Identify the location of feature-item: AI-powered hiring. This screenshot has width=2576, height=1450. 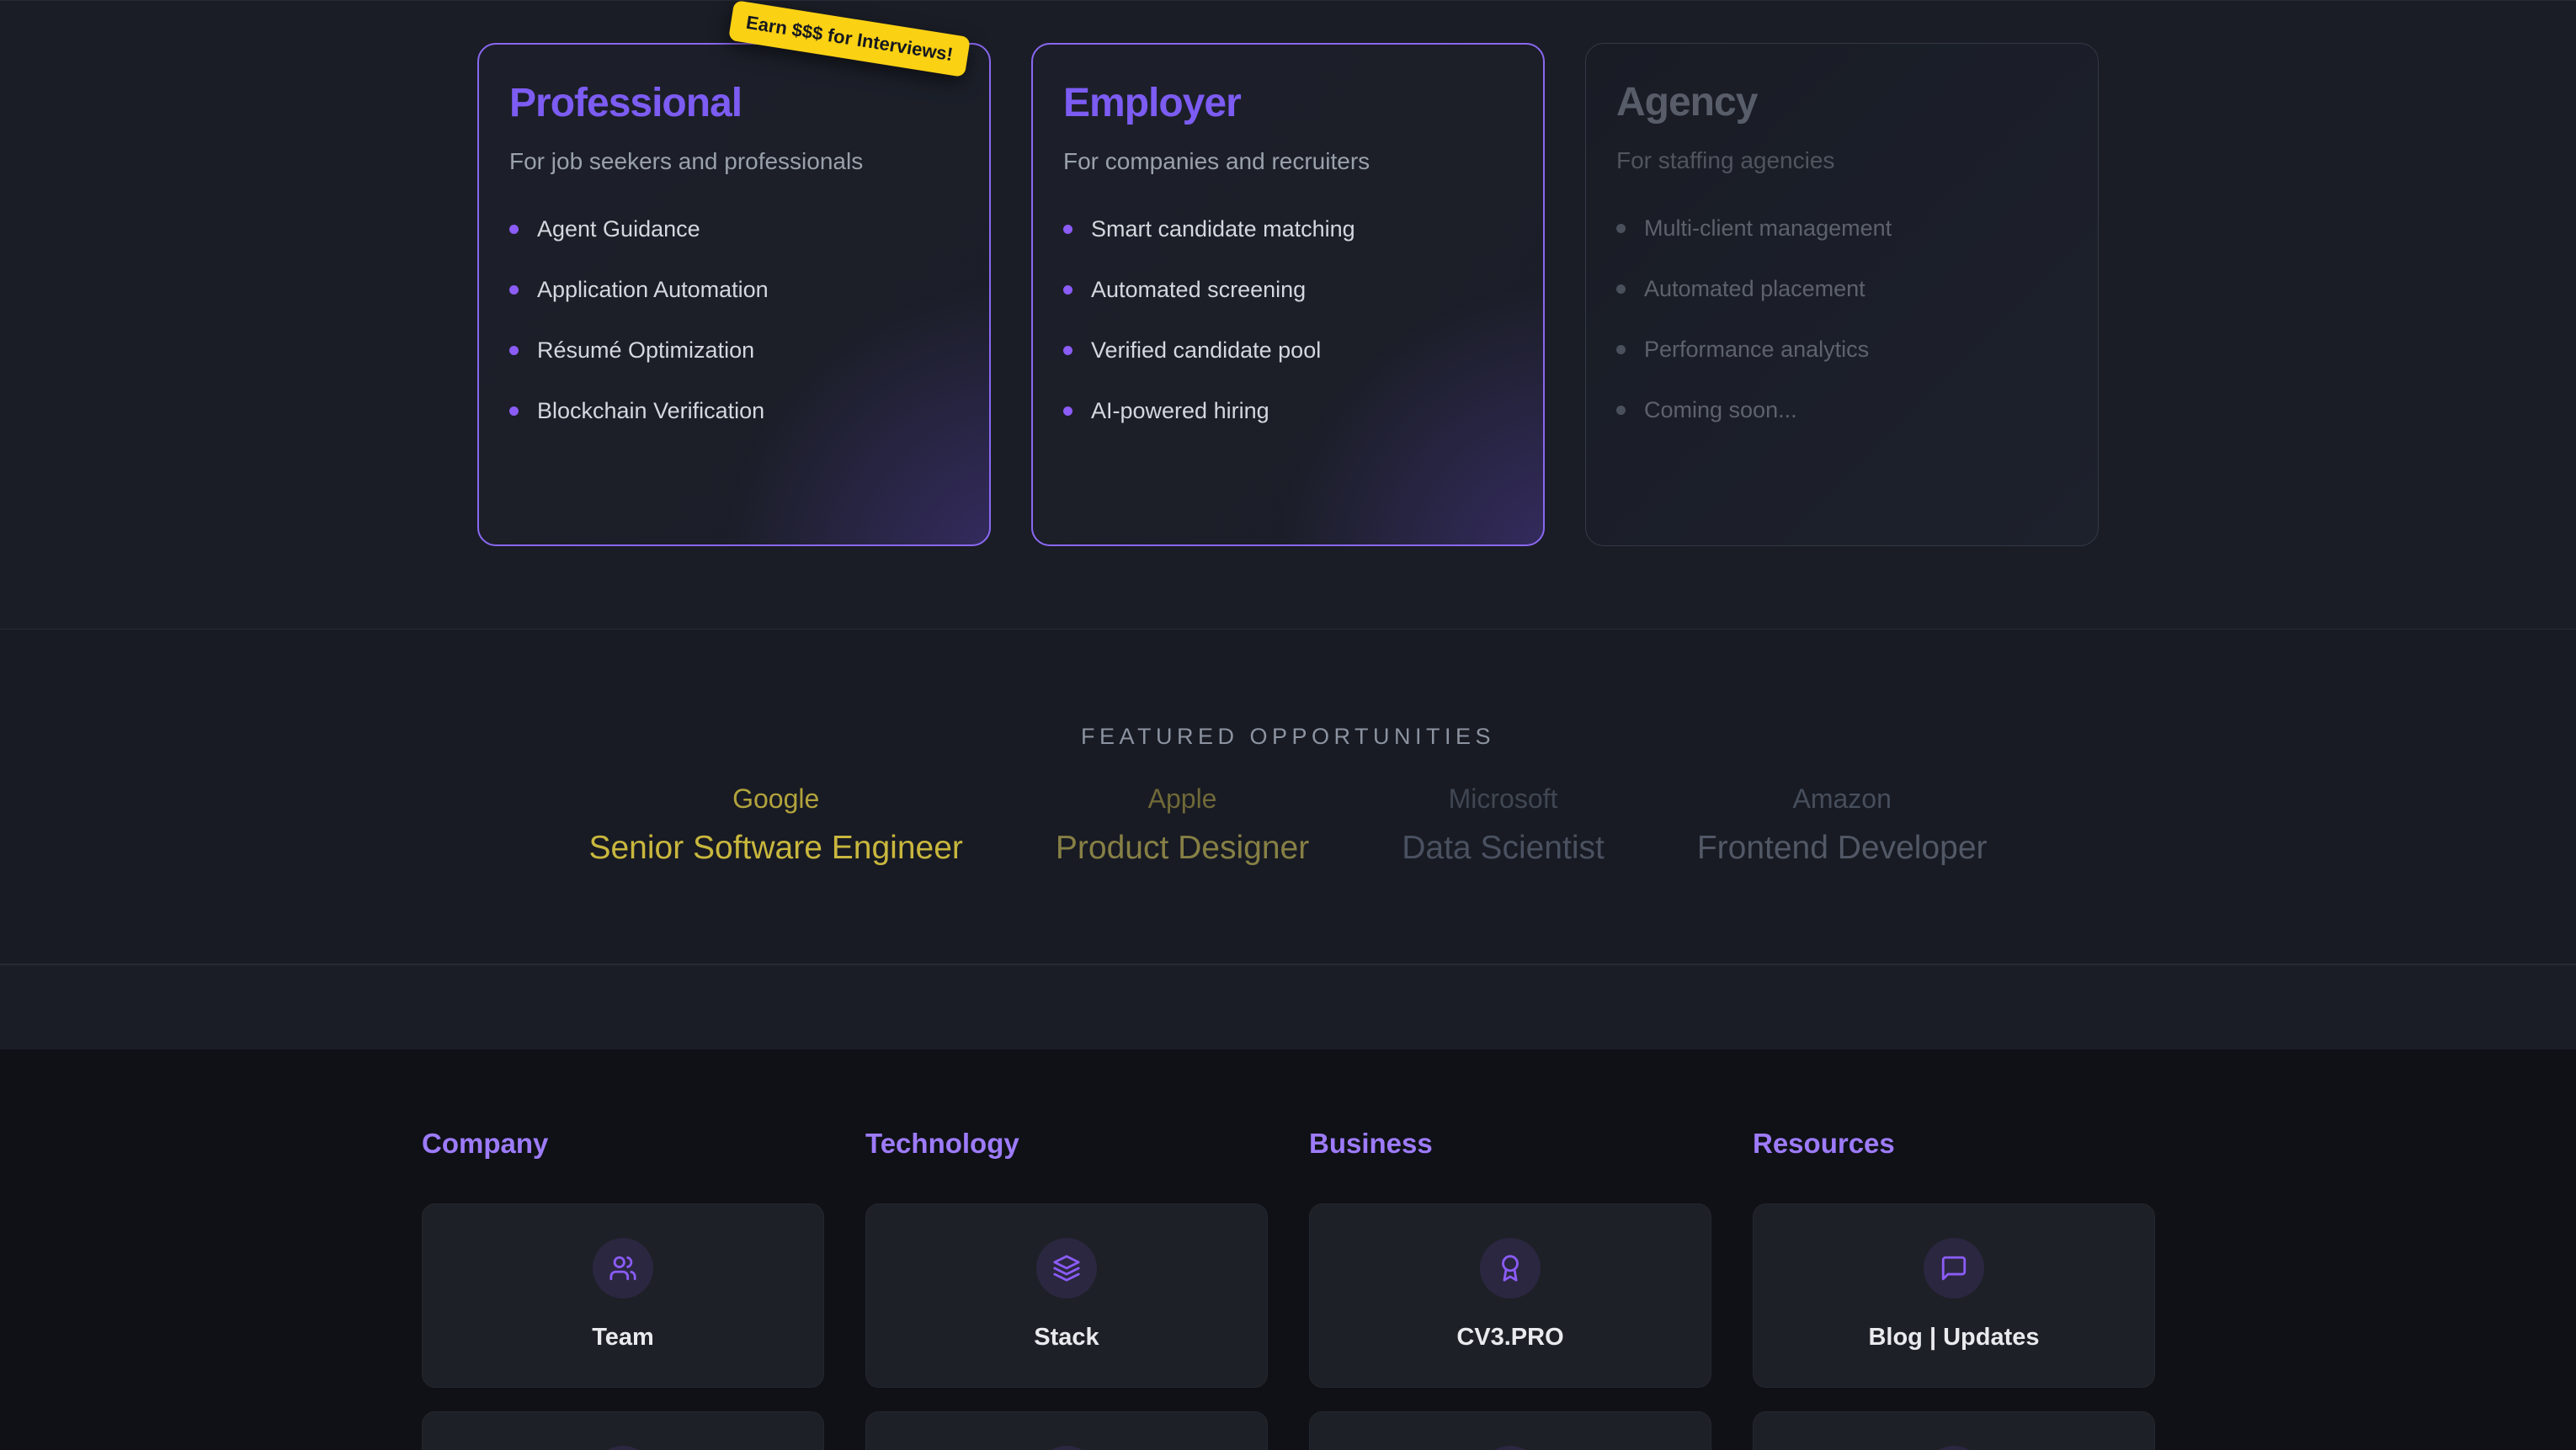
(1288, 410).